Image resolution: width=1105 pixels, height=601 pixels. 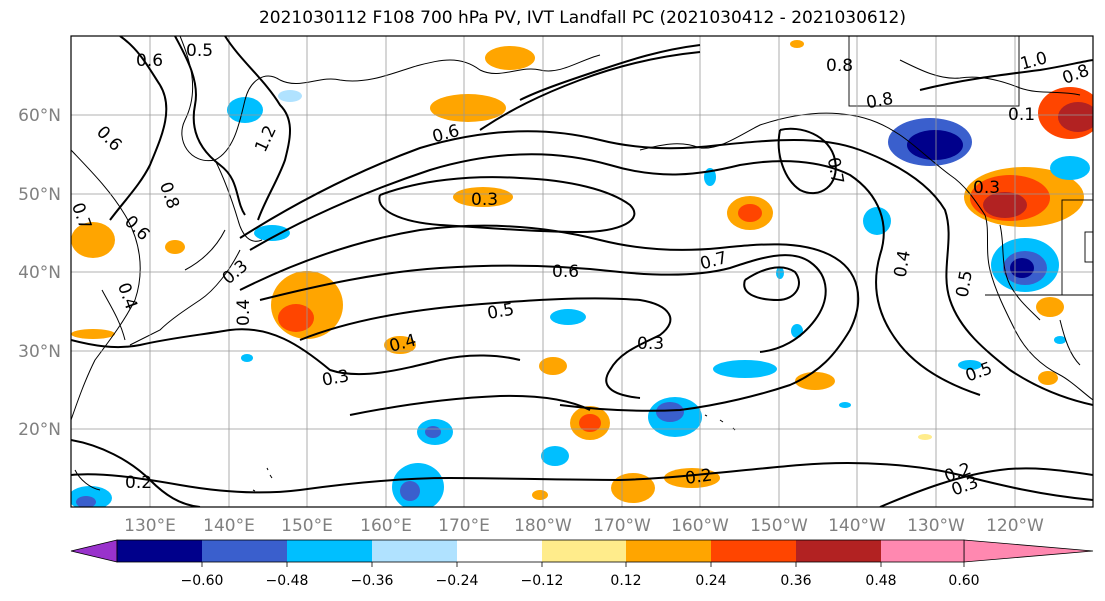 I want to click on lat-label: 20°N, so click(x=39, y=430).